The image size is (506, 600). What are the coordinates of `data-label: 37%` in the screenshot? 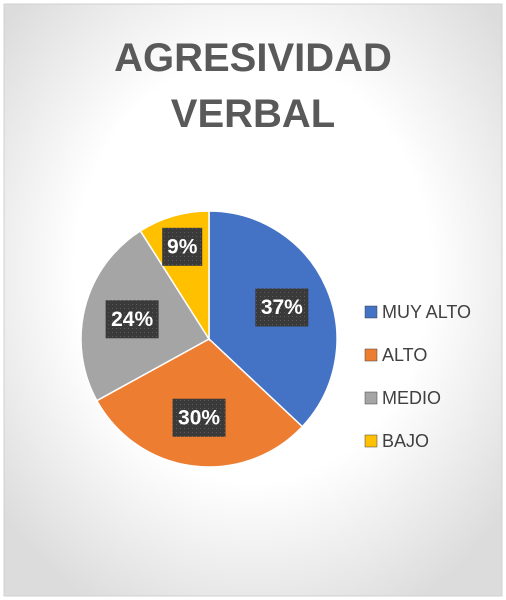 It's located at (282, 307).